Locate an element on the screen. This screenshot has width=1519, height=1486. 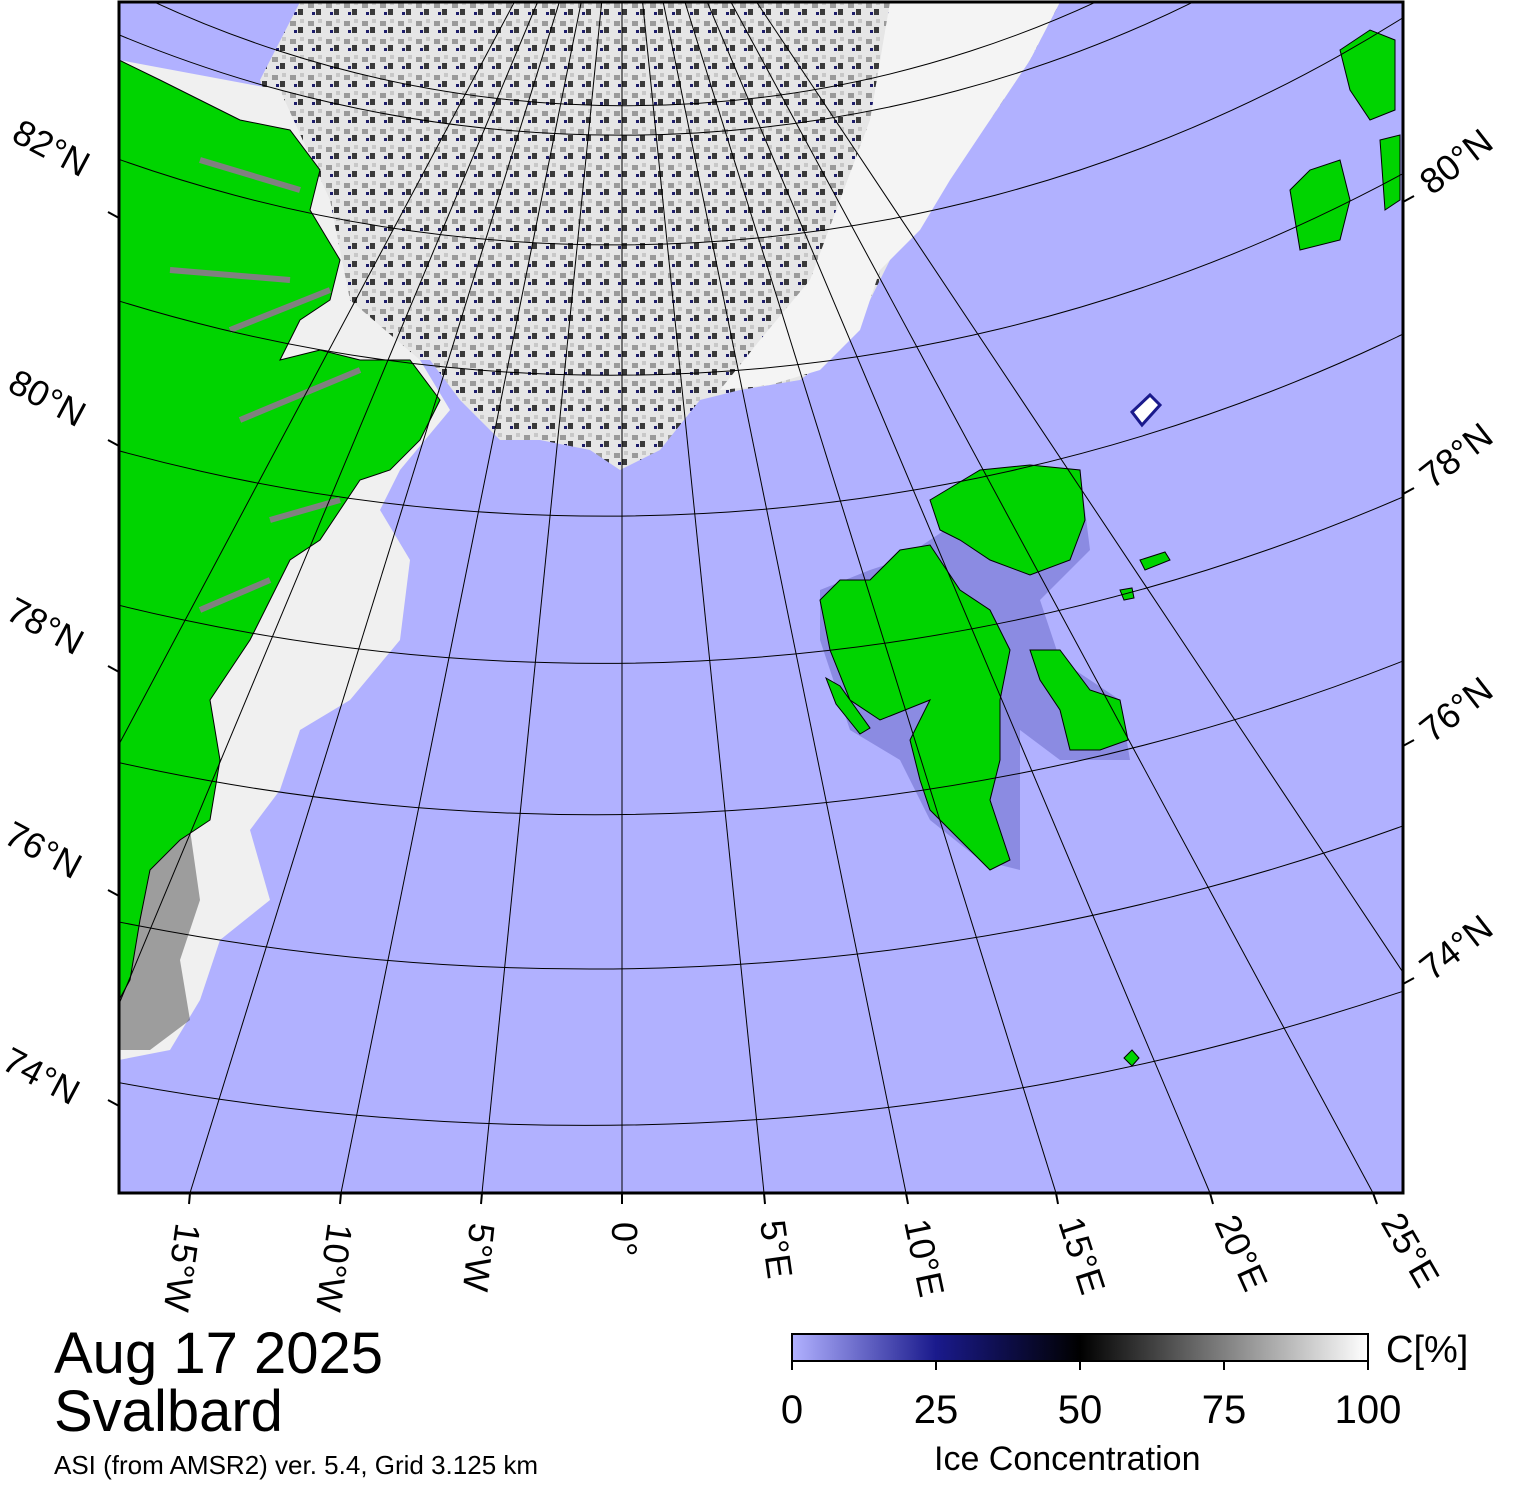
lat-label-right: 80°N is located at coordinates (1456, 161).